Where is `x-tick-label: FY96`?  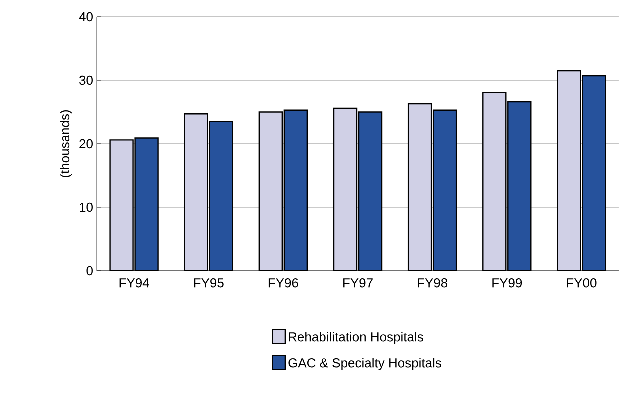 x-tick-label: FY96 is located at coordinates (283, 283).